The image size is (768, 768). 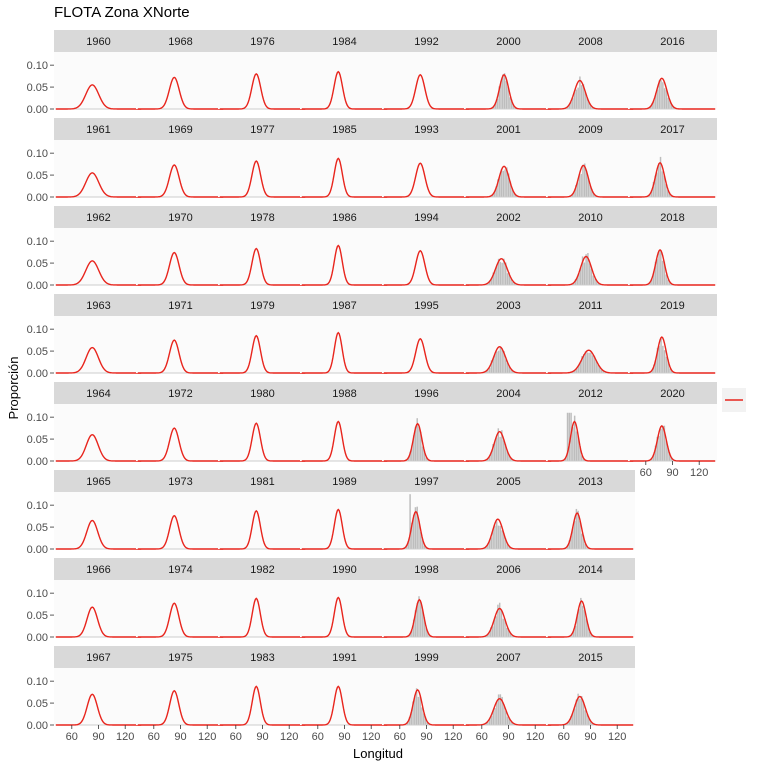 I want to click on facet-1988: 1988, so click(x=344, y=422).